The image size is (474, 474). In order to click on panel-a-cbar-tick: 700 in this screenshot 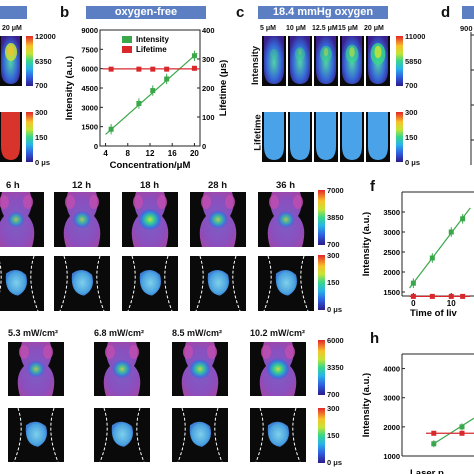, I will do `click(41, 85)`.